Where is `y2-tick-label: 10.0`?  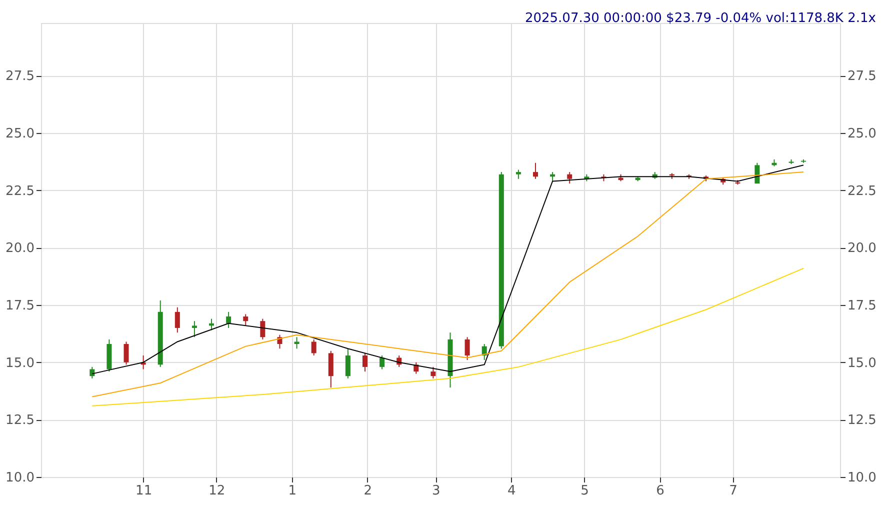
y2-tick-label: 10.0 is located at coordinates (862, 478).